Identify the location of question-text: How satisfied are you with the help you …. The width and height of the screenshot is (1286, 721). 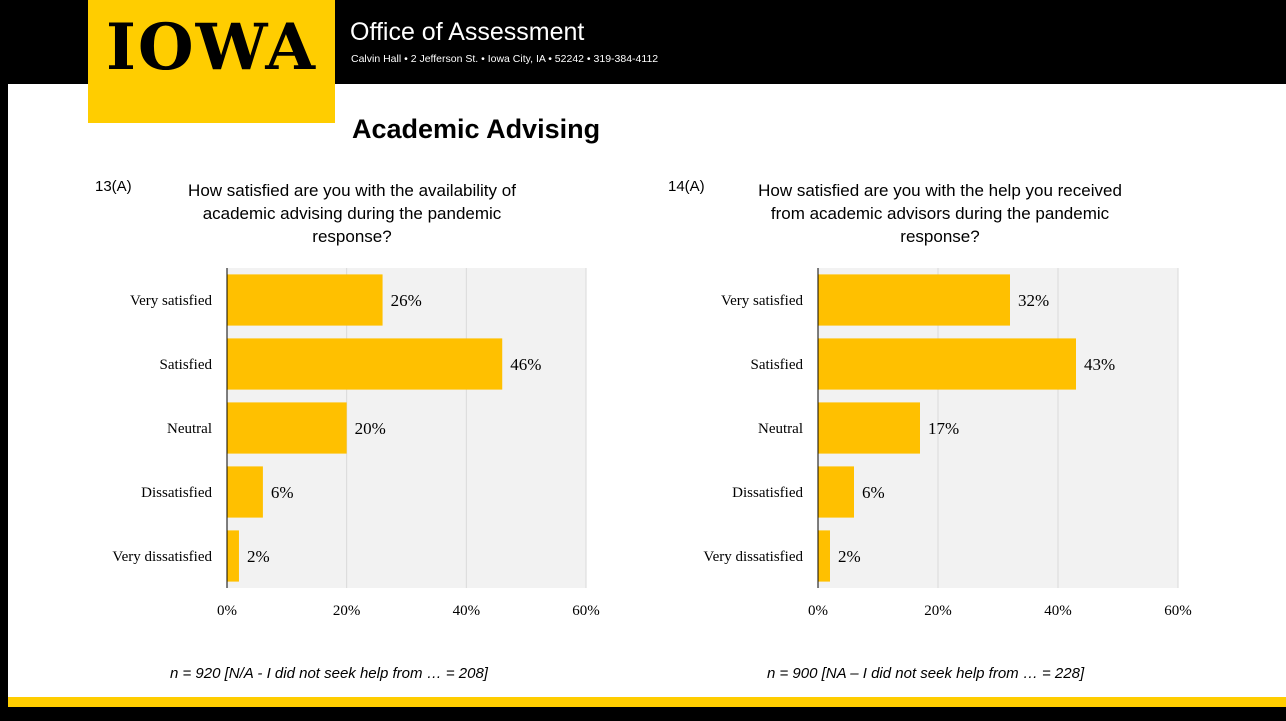
(940, 213).